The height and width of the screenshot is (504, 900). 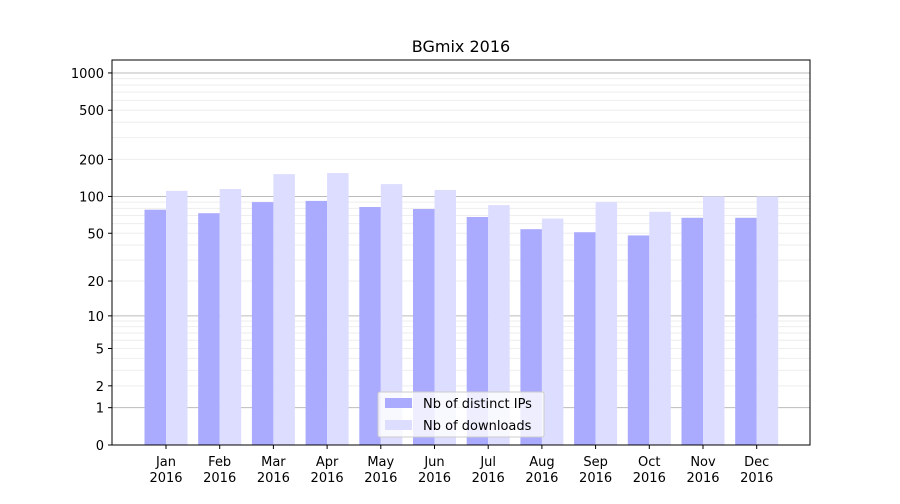 What do you see at coordinates (477, 426) in the screenshot?
I see `legend-label-downloads: Nb of downloads` at bounding box center [477, 426].